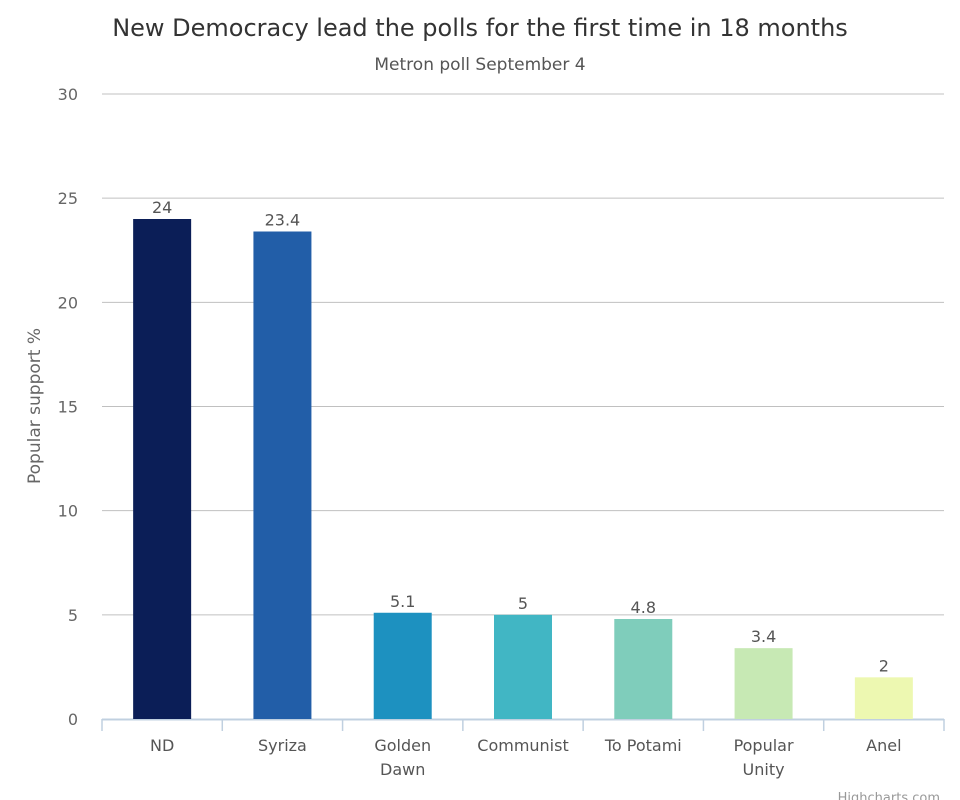 The width and height of the screenshot is (960, 800). Describe the element at coordinates (643, 745) in the screenshot. I see `x-tick-label: To Potami` at that location.